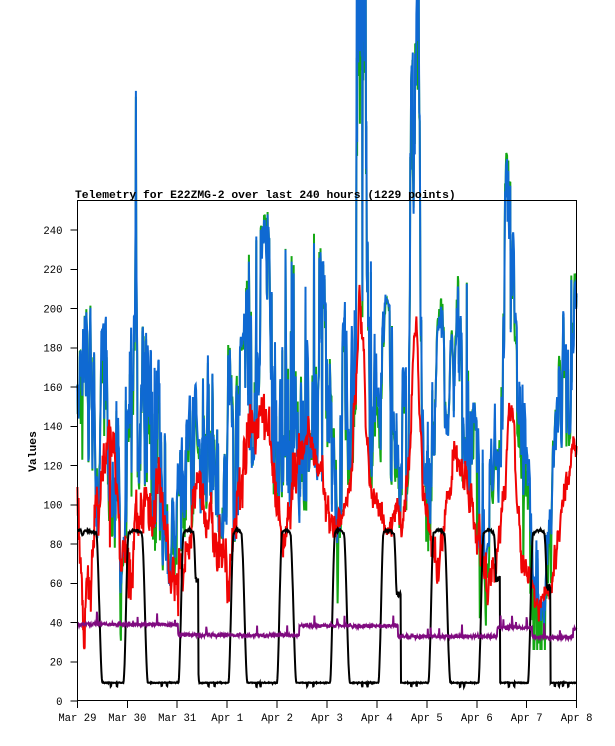 The image size is (615, 746). What do you see at coordinates (52, 389) in the screenshot?
I see `svg-text: 160` at bounding box center [52, 389].